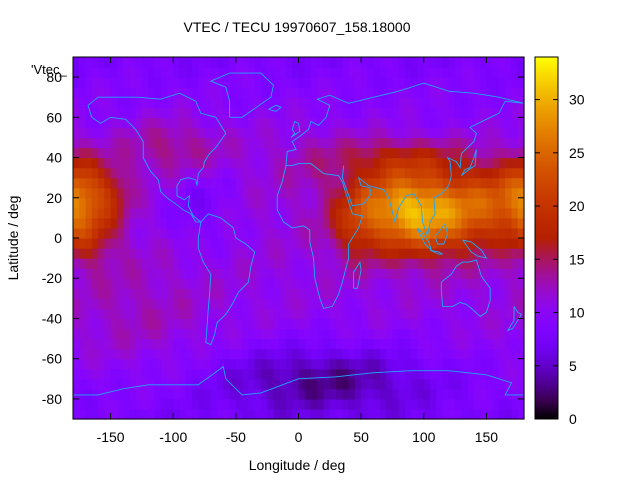 This screenshot has width=640, height=480. Describe the element at coordinates (49, 69) in the screenshot. I see `series-key-label: 'Vtec_` at that location.